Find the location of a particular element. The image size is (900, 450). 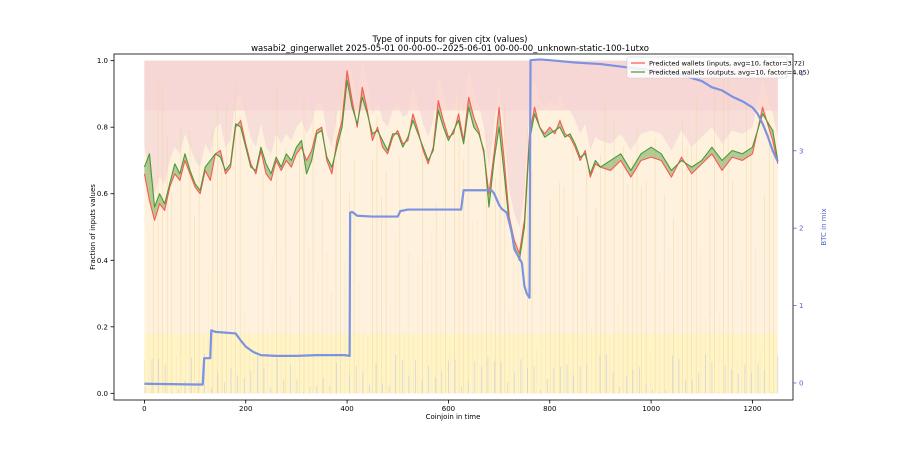

x-tick-label: 1200 is located at coordinates (753, 409).